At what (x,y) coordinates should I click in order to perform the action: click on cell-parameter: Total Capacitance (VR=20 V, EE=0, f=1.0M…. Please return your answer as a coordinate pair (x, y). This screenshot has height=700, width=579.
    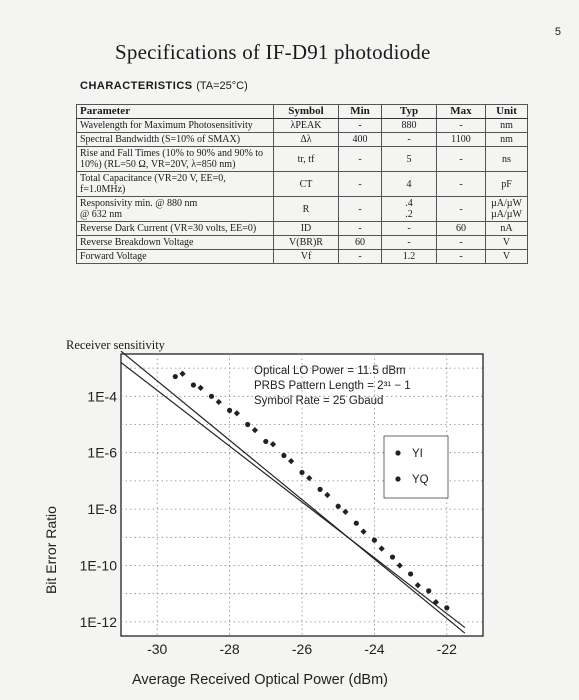
    Looking at the image, I should click on (175, 184).